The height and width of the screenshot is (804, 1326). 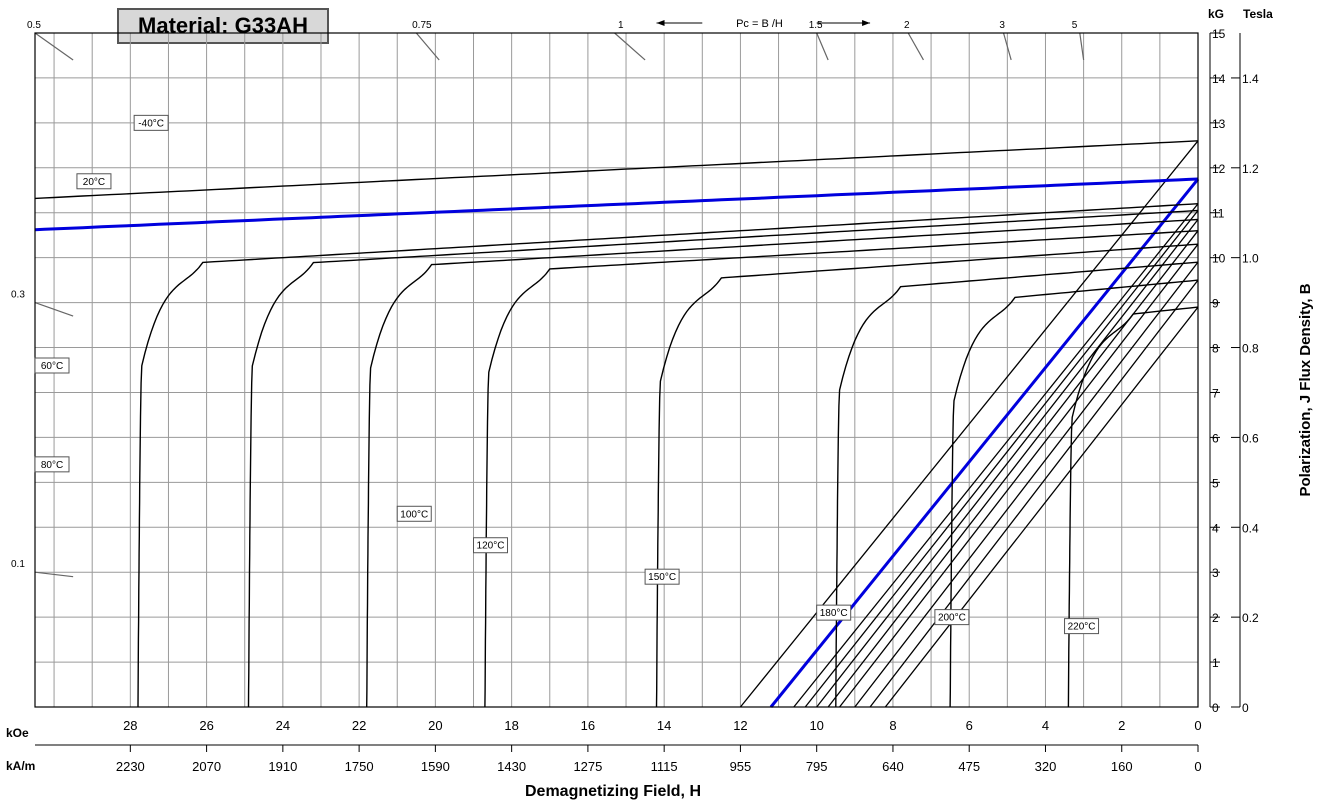 I want to click on tesla-tick-label: 1.0, so click(x=1250, y=259).